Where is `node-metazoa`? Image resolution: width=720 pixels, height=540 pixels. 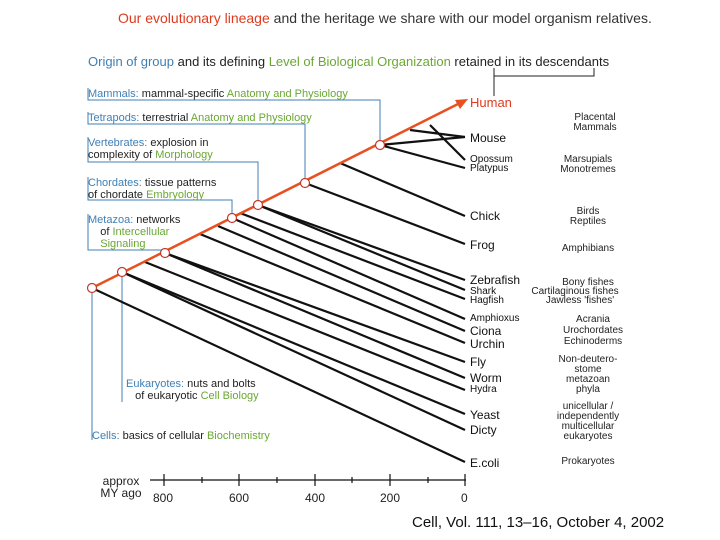 node-metazoa is located at coordinates (165, 253).